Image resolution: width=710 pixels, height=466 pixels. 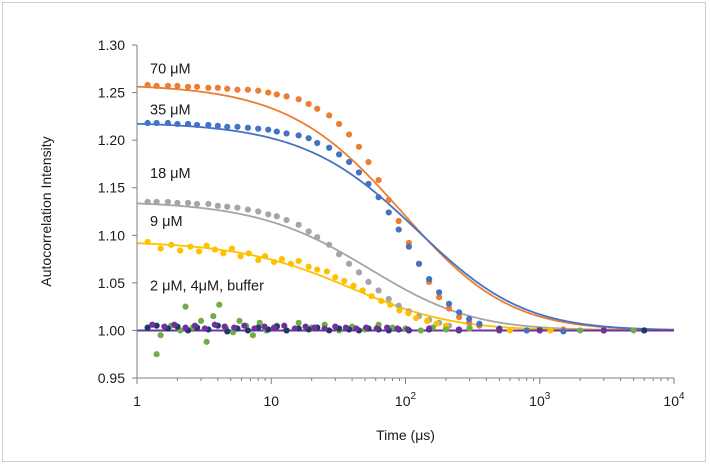 I want to click on concentration-annotations: 70 μM 35 μM 18 μM 9 μM 2 μM, 4μM, buffer, so click(x=207, y=178).